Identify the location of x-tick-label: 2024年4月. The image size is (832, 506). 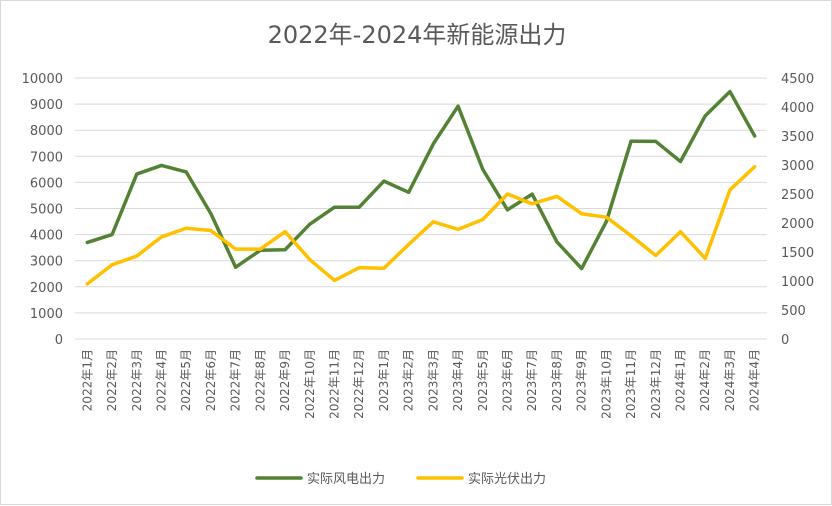
(755, 380).